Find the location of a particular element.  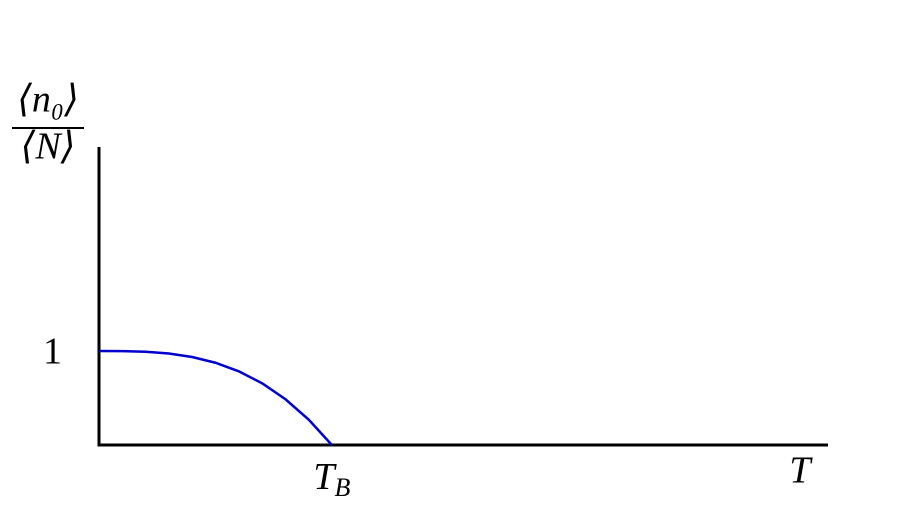

x-tick-label: TB is located at coordinates (331, 479).